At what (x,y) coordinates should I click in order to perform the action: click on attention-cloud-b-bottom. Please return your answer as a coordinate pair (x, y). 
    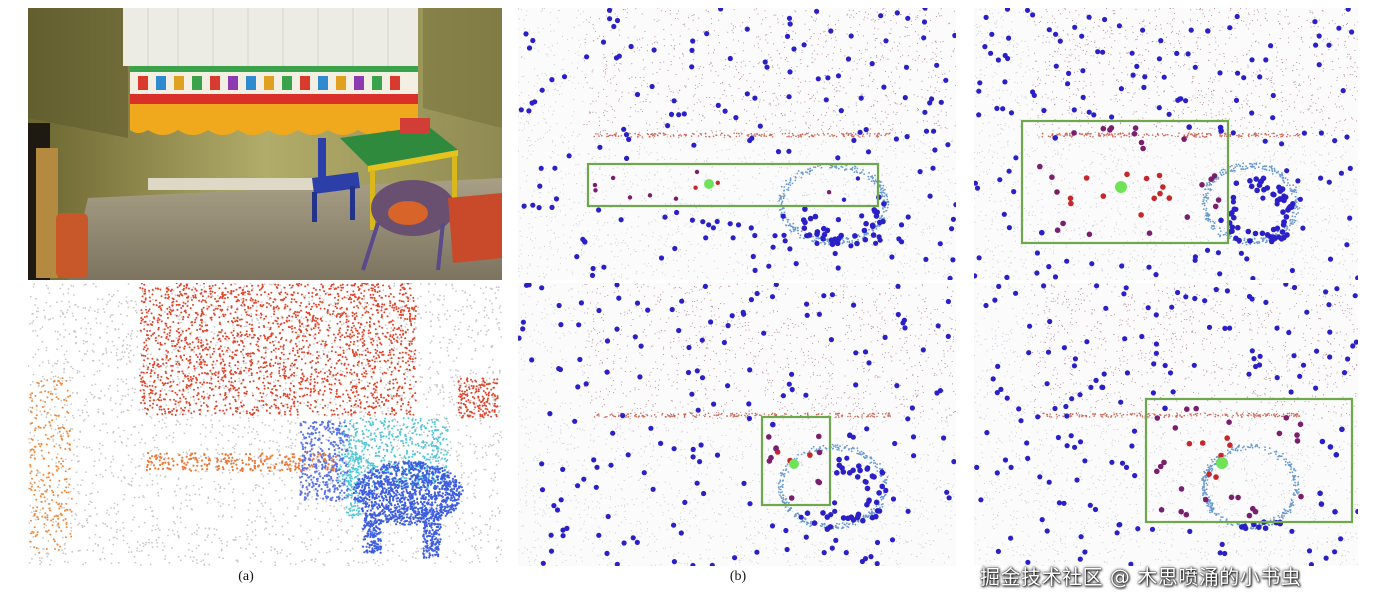
    Looking at the image, I should click on (737, 424).